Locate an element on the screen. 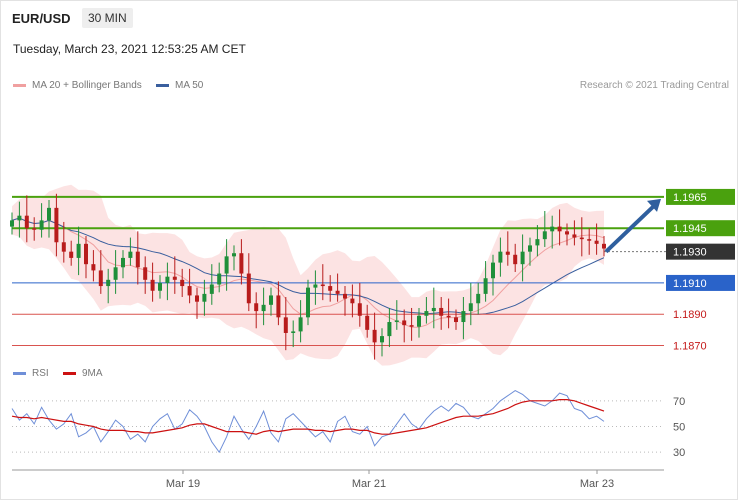  resistance-label: 1.1945 is located at coordinates (690, 229).